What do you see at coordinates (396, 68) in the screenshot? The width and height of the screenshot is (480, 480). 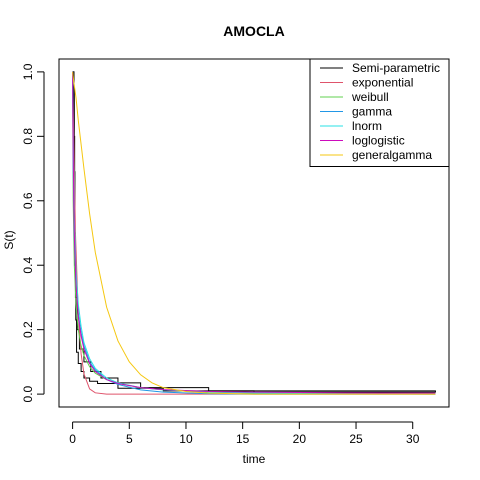 I see `legend-label: Semi-parametric` at bounding box center [396, 68].